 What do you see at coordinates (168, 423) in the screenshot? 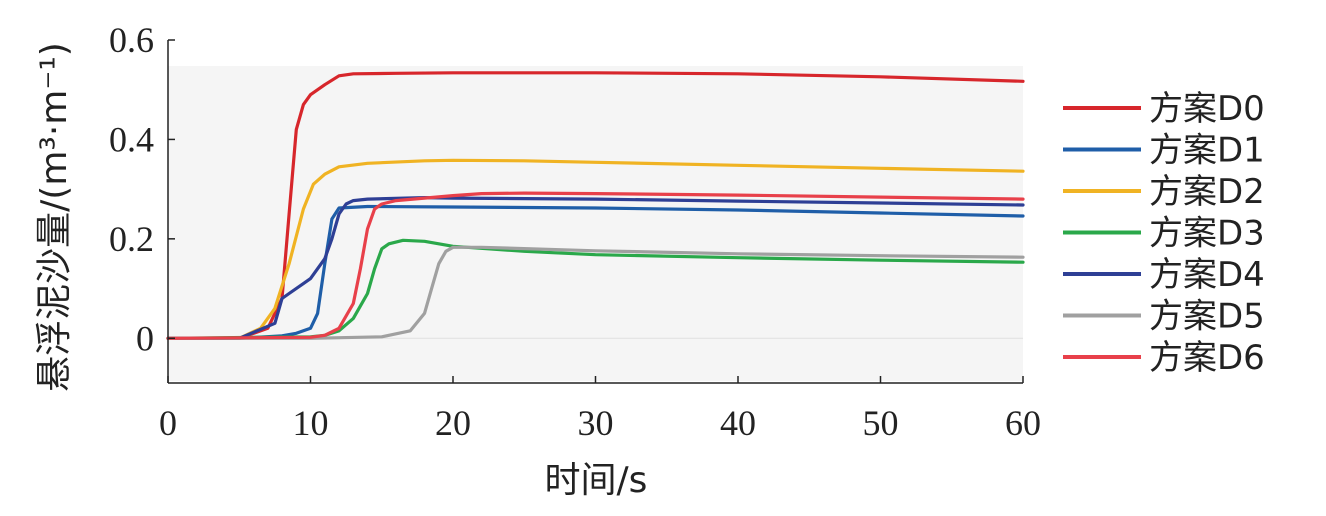
I see `x-tick-label: 0` at bounding box center [168, 423].